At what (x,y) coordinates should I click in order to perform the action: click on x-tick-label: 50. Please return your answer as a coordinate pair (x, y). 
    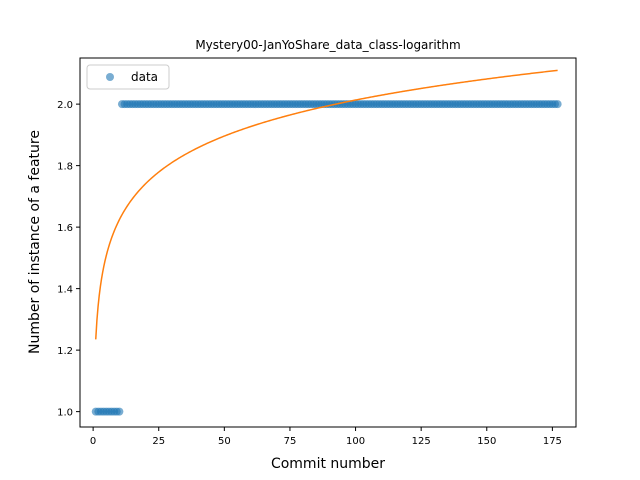
    Looking at the image, I should click on (224, 441).